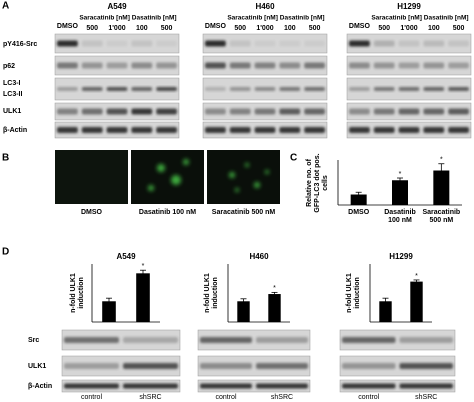 This screenshot has height=402, width=474. What do you see at coordinates (5, 158) in the screenshot?
I see `panel-label: B` at bounding box center [5, 158].